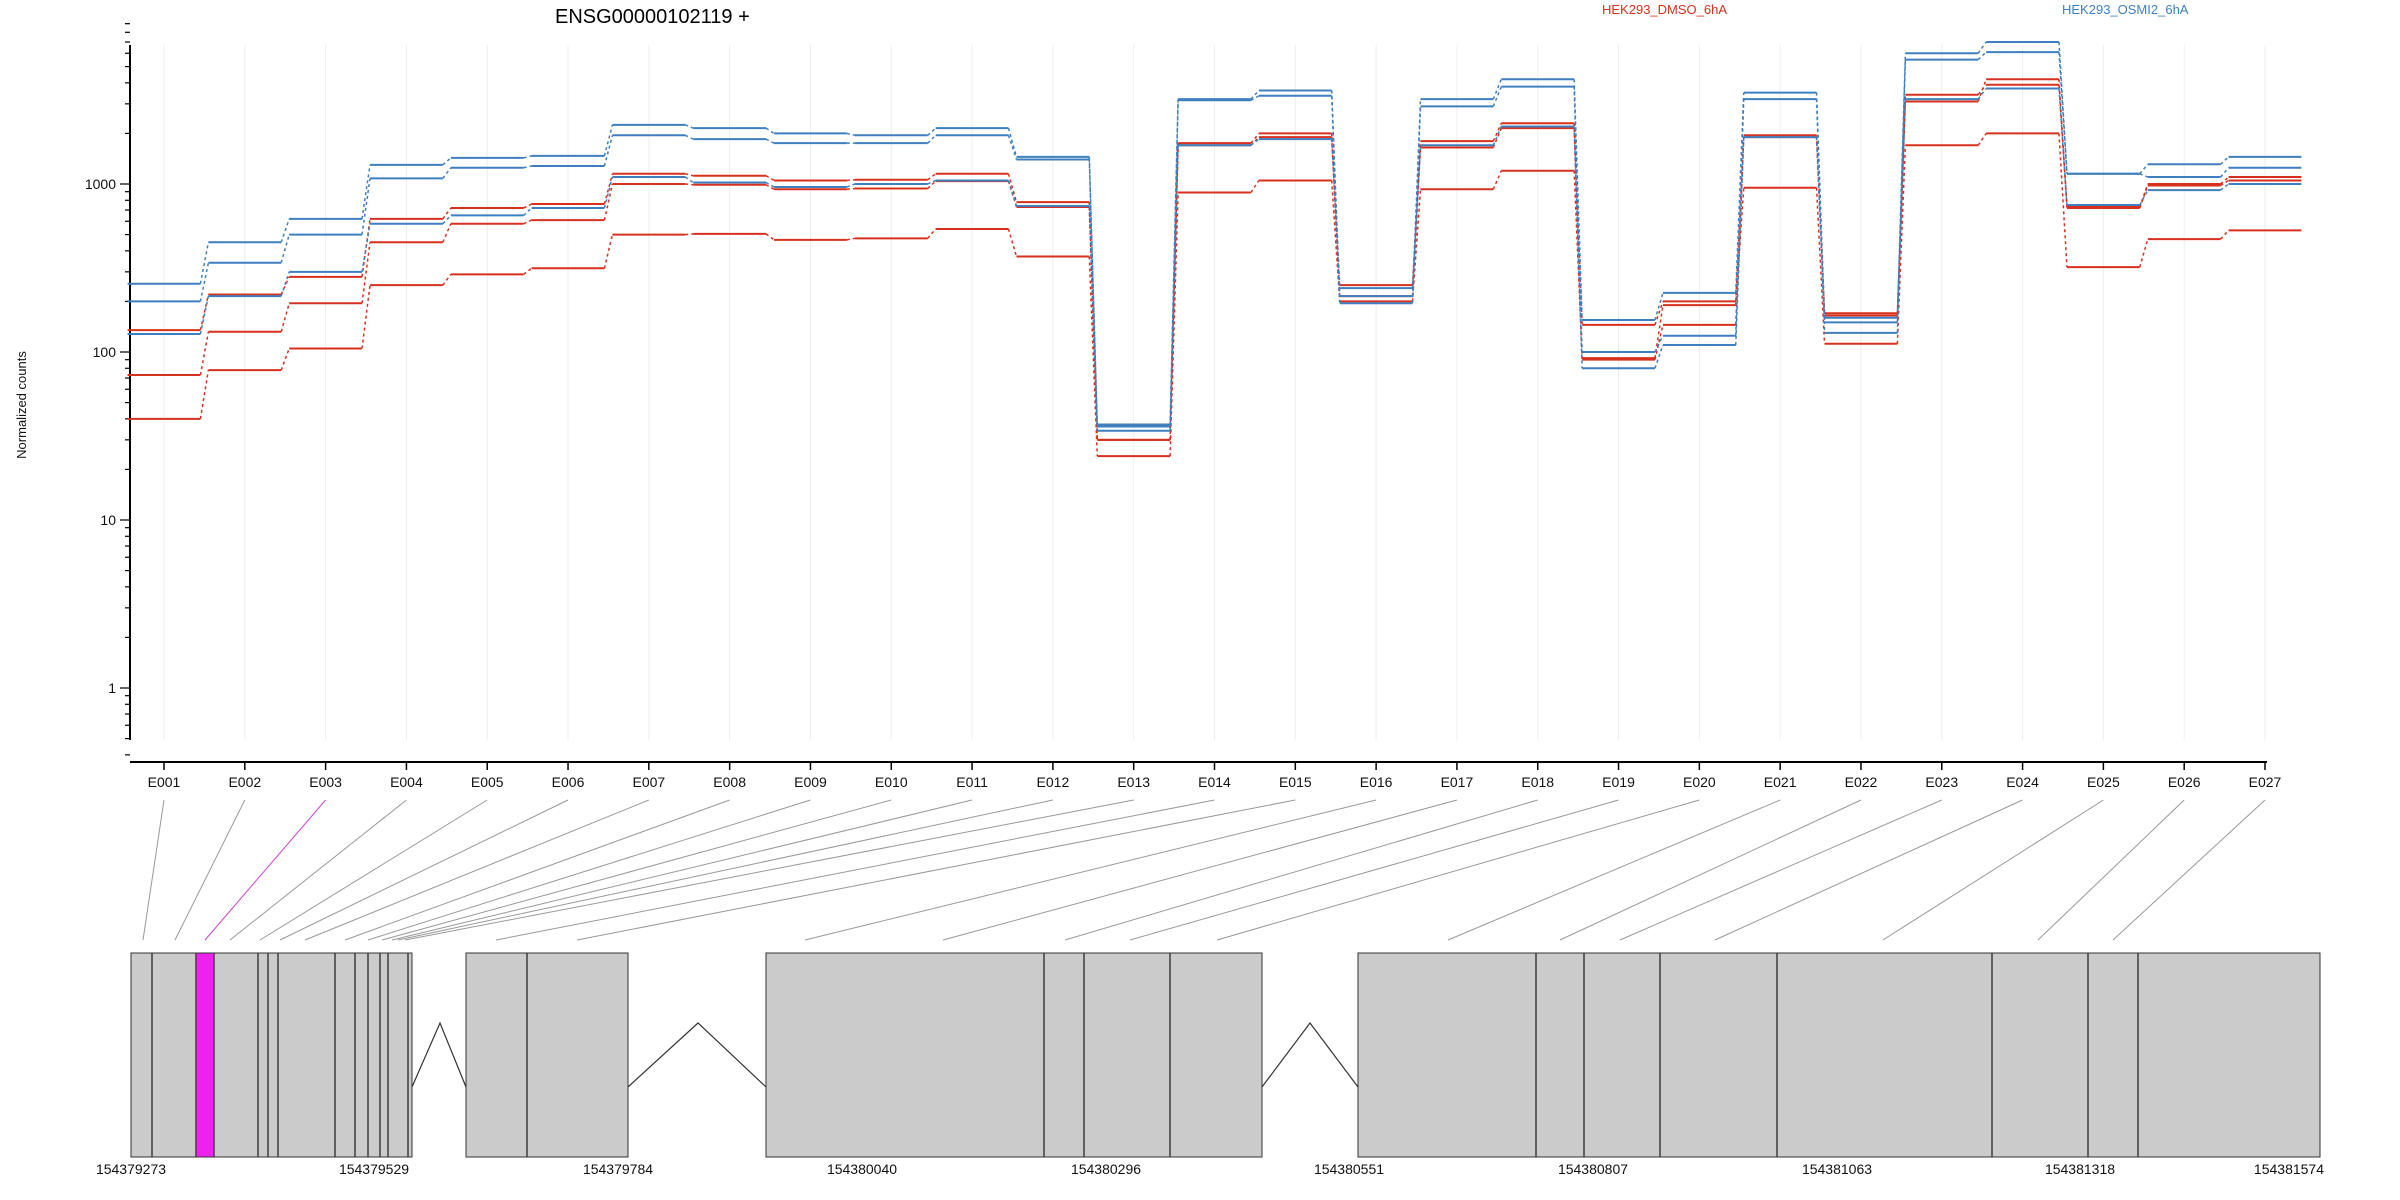  I want to click on x-tick-label: E012, so click(1053, 782).